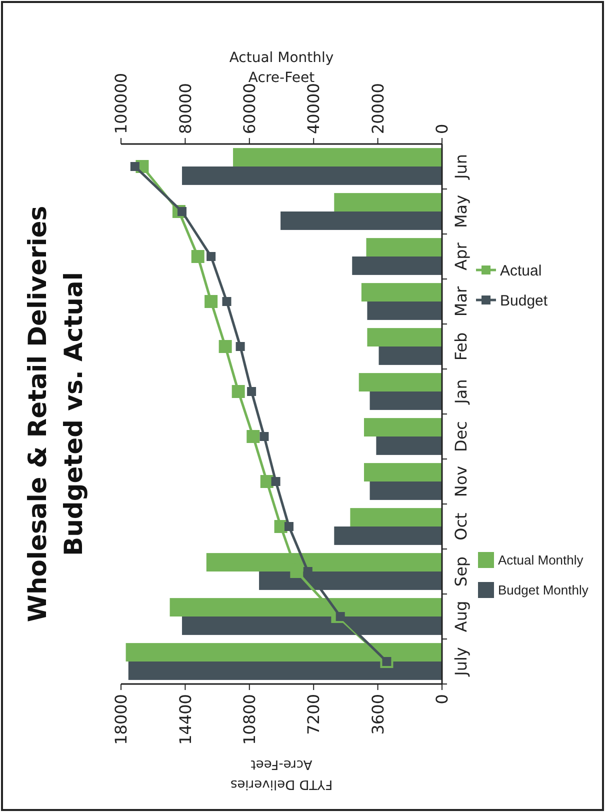 This screenshot has width=605, height=812. Describe the element at coordinates (73, 414) in the screenshot. I see `text: Budgeted vs. Actual` at that location.